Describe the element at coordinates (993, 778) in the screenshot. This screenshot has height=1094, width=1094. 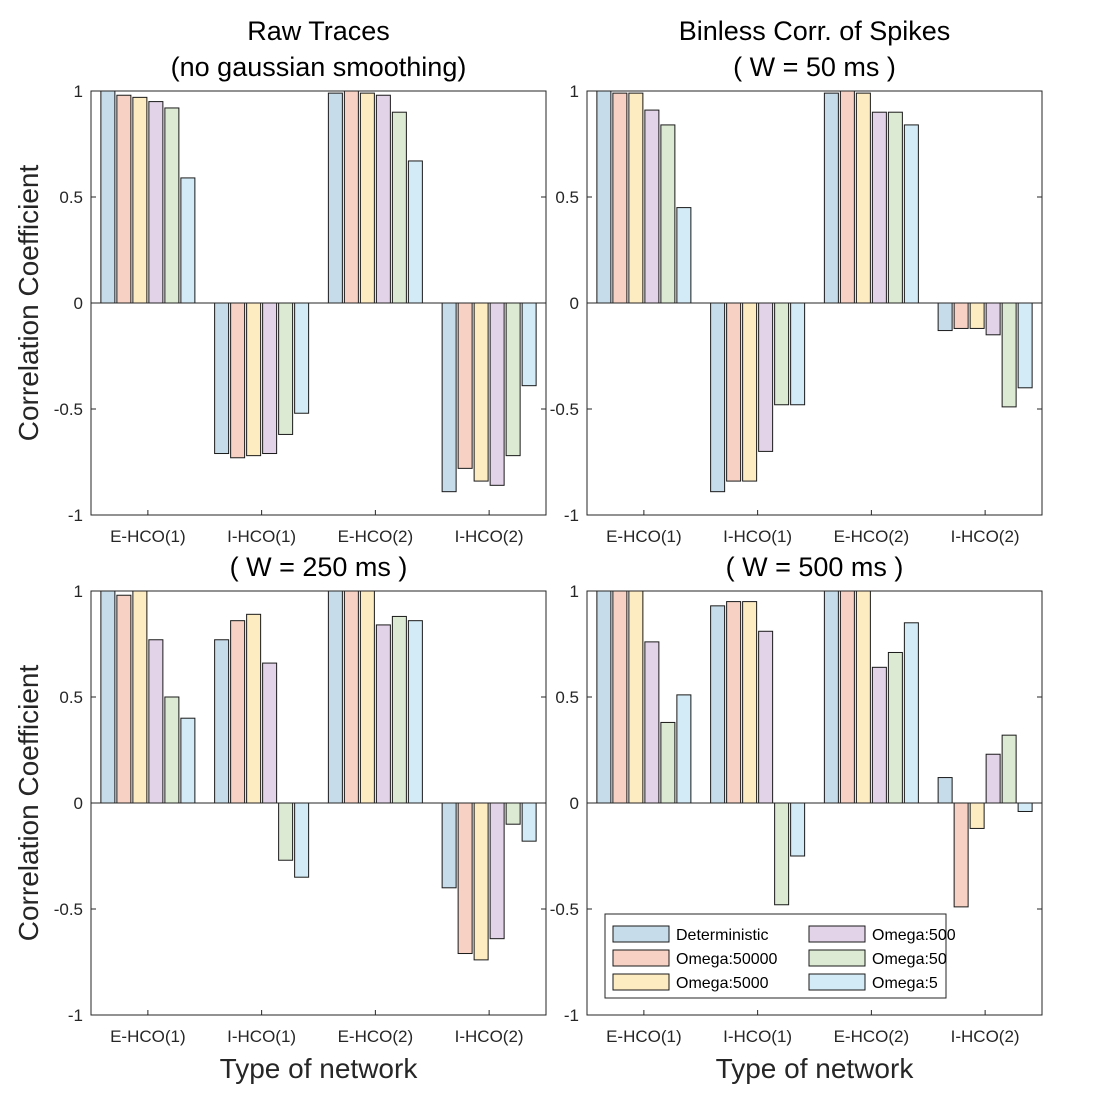
I see `bar-omega-500-i-hco-2-` at that location.